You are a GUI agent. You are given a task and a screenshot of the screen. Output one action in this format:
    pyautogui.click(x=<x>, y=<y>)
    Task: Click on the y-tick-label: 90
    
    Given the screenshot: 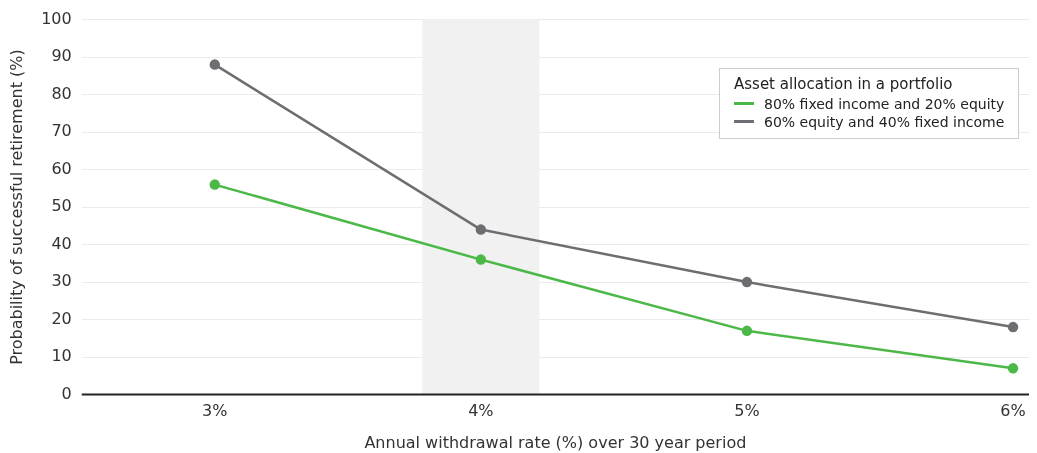 What is the action you would take?
    pyautogui.click(x=61, y=56)
    